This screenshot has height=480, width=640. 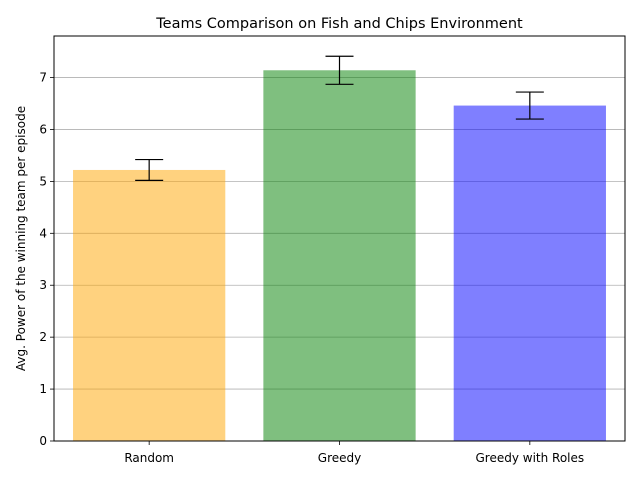 What do you see at coordinates (43, 389) in the screenshot?
I see `y-tick-label: 1` at bounding box center [43, 389].